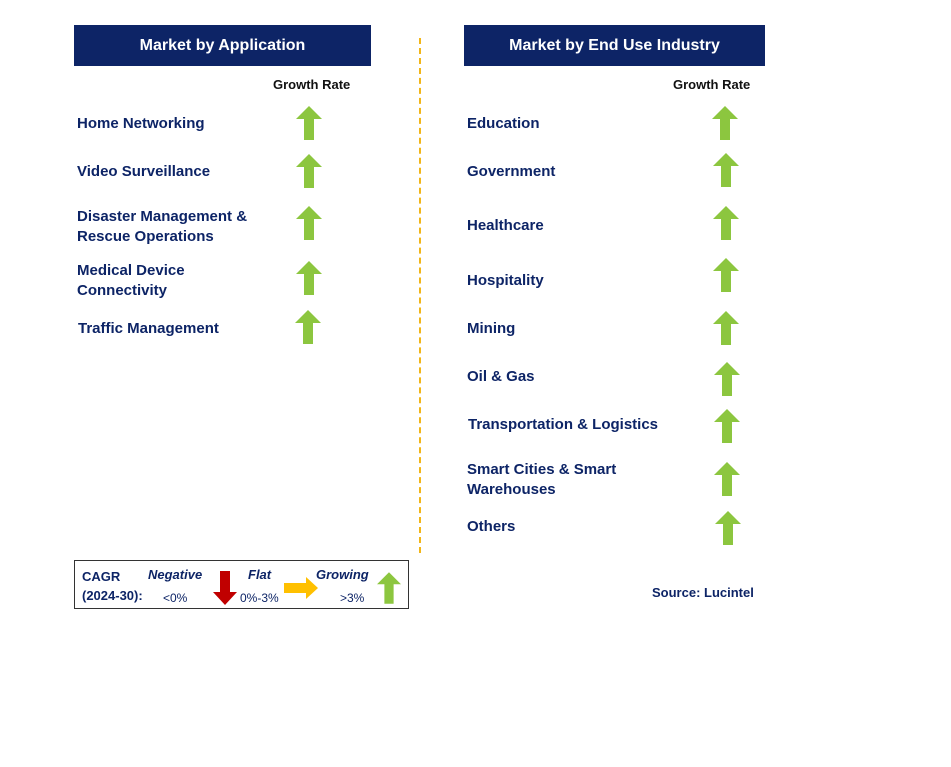  I want to click on legend-growing-label: Growing, so click(342, 574).